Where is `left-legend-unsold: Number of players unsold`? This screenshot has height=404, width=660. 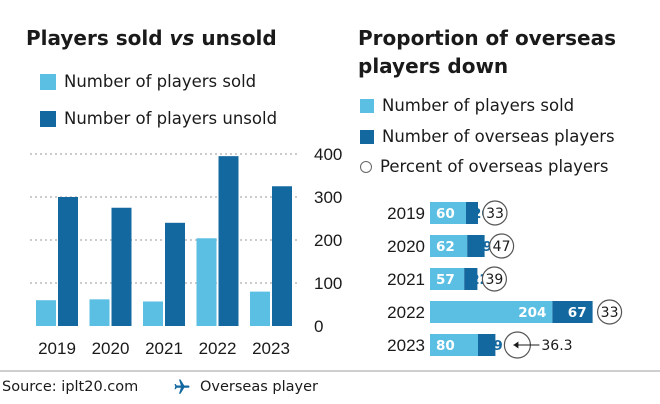
left-legend-unsold: Number of players unsold is located at coordinates (158, 119).